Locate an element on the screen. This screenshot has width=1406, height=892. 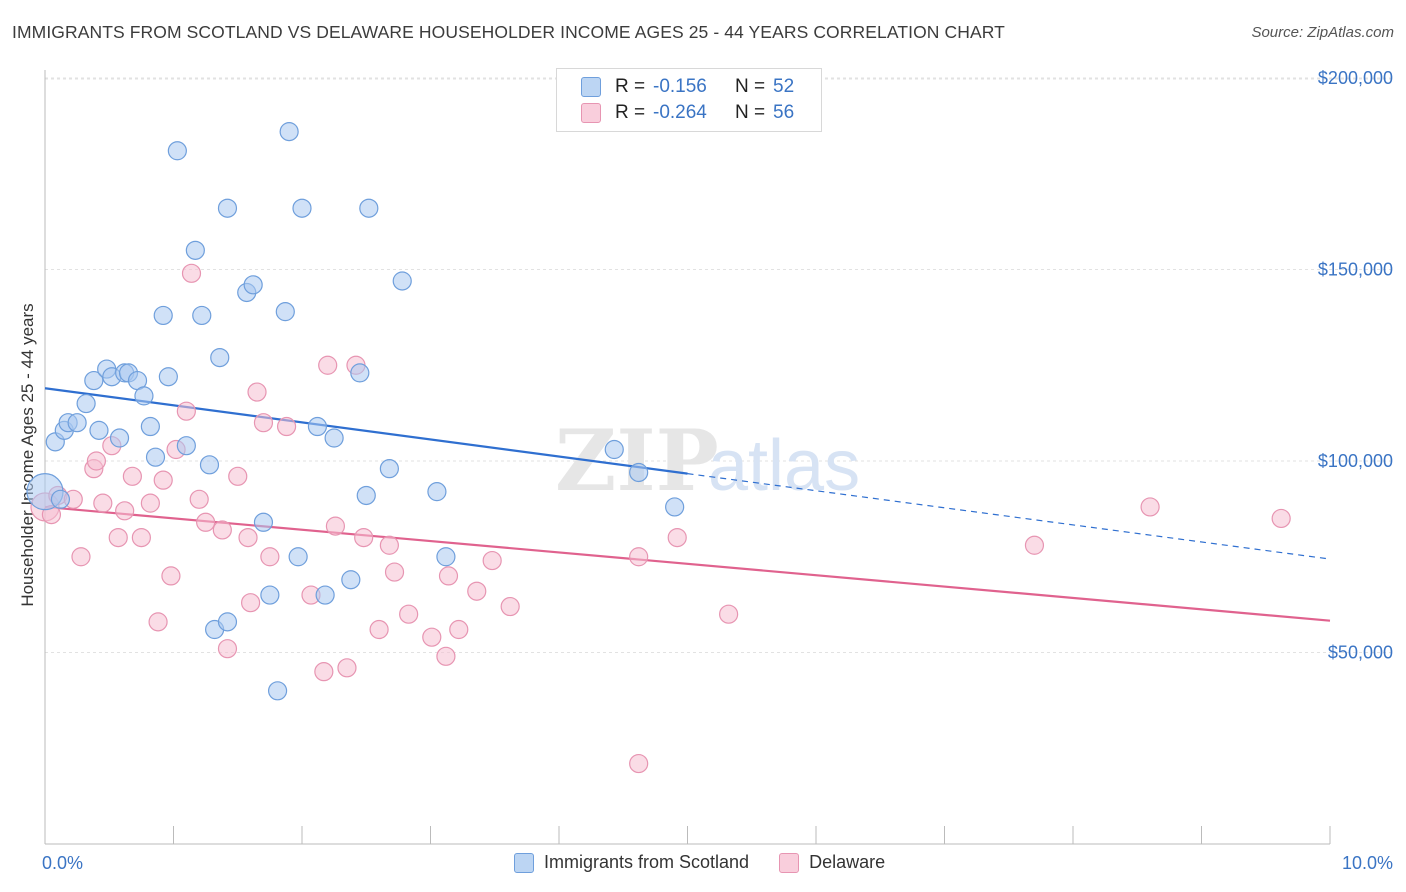
series-legend: Immigrants from Scotland Delaware is located at coordinates (714, 862).